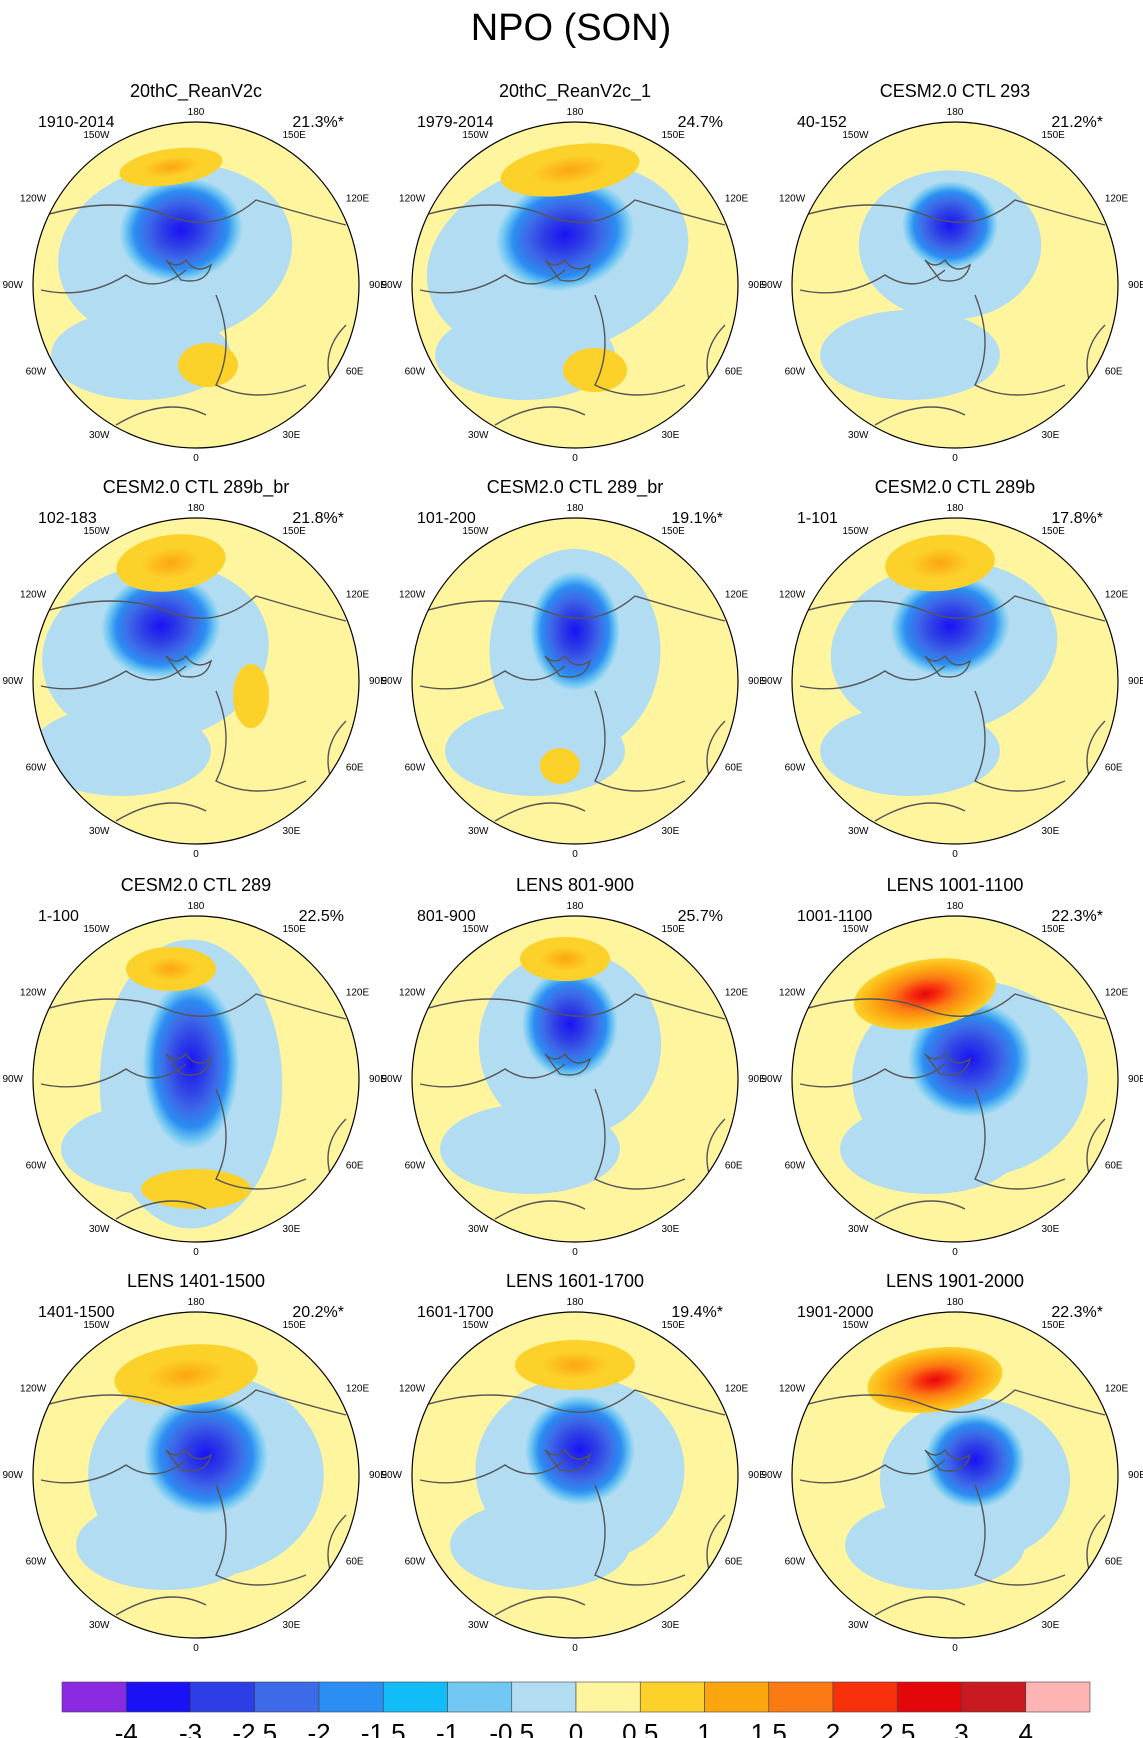  Describe the element at coordinates (321, 916) in the screenshot. I see `panel-variance: 22.5%` at that location.